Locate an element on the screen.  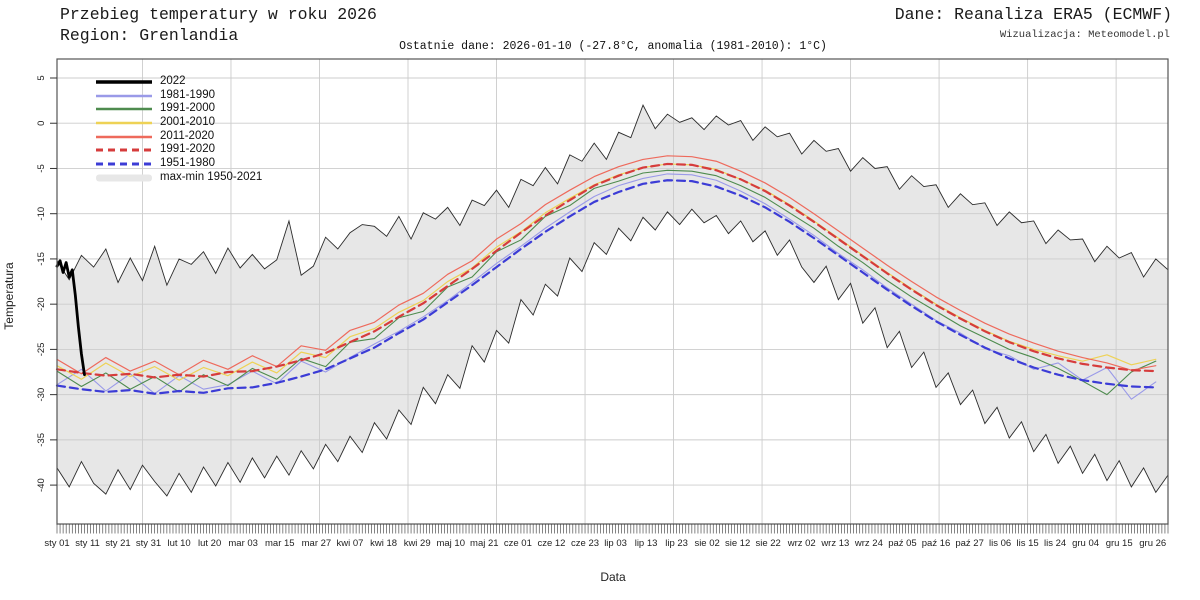
x-tick-label: lis 24 is located at coordinates (1055, 543).